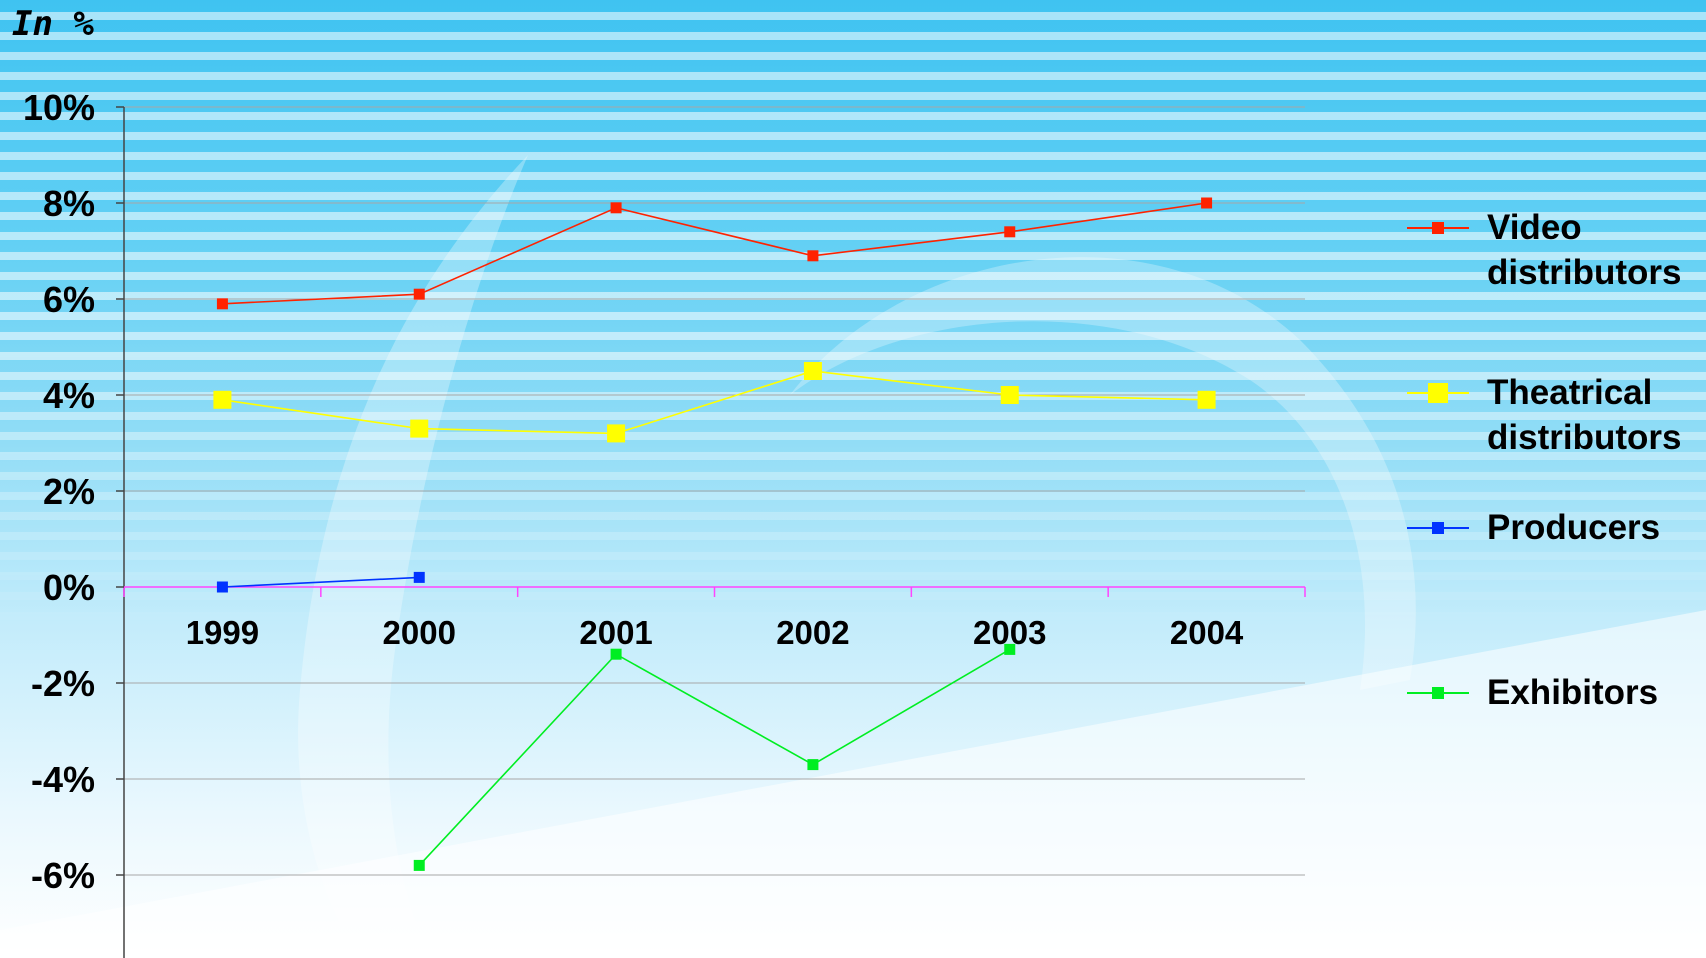 The height and width of the screenshot is (958, 1706). I want to click on y-tick-label: -6%, so click(63, 875).